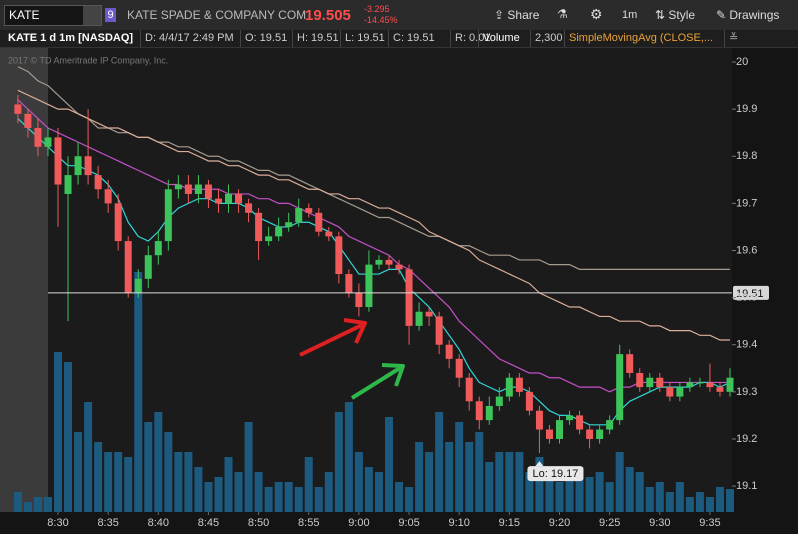 The image size is (798, 534). I want to click on close: C: 19.51, so click(411, 38).